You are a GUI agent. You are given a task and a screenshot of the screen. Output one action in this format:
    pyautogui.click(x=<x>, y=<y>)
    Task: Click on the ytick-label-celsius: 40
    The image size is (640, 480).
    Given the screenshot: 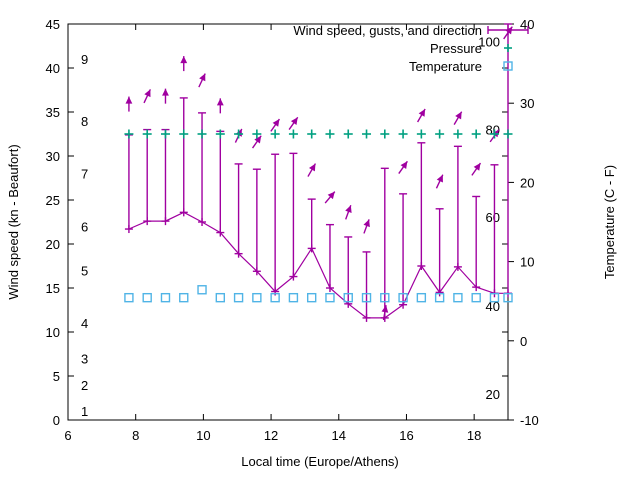 What is the action you would take?
    pyautogui.click(x=527, y=24)
    